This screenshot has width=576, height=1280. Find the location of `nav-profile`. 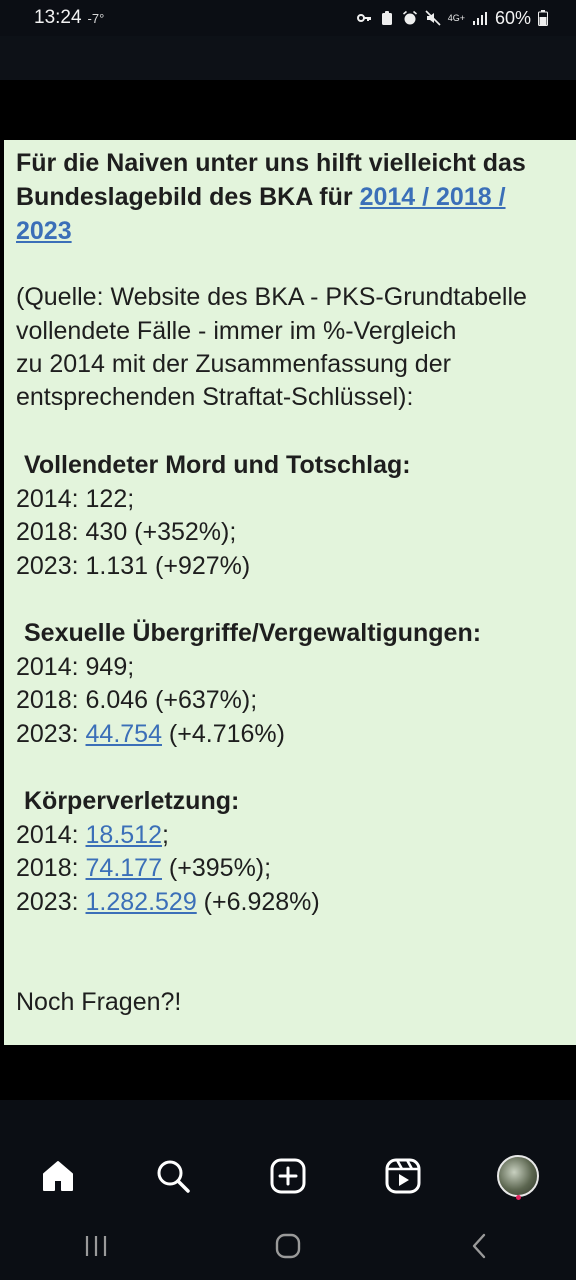

nav-profile is located at coordinates (518, 1176).